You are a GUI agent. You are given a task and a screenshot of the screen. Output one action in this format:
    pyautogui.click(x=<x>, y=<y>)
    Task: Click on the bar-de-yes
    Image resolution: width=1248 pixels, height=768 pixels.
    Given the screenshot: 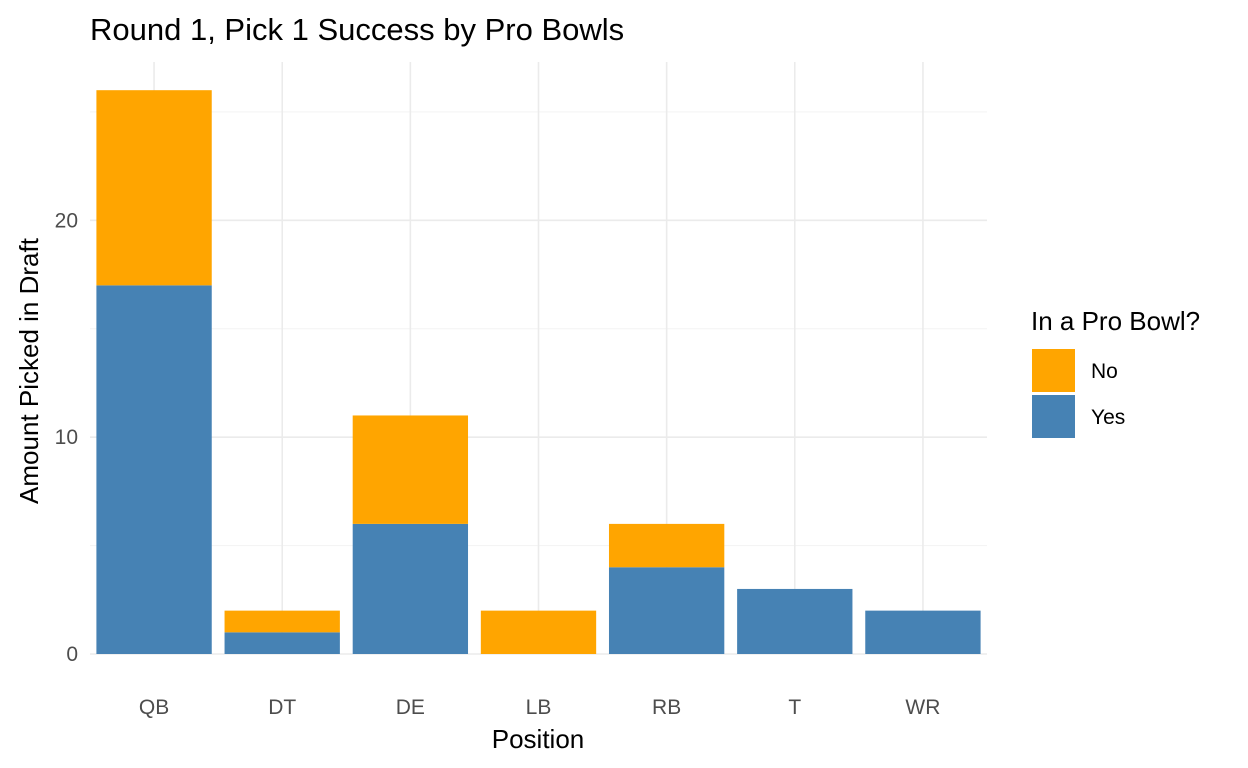 What is the action you would take?
    pyautogui.click(x=410, y=588)
    